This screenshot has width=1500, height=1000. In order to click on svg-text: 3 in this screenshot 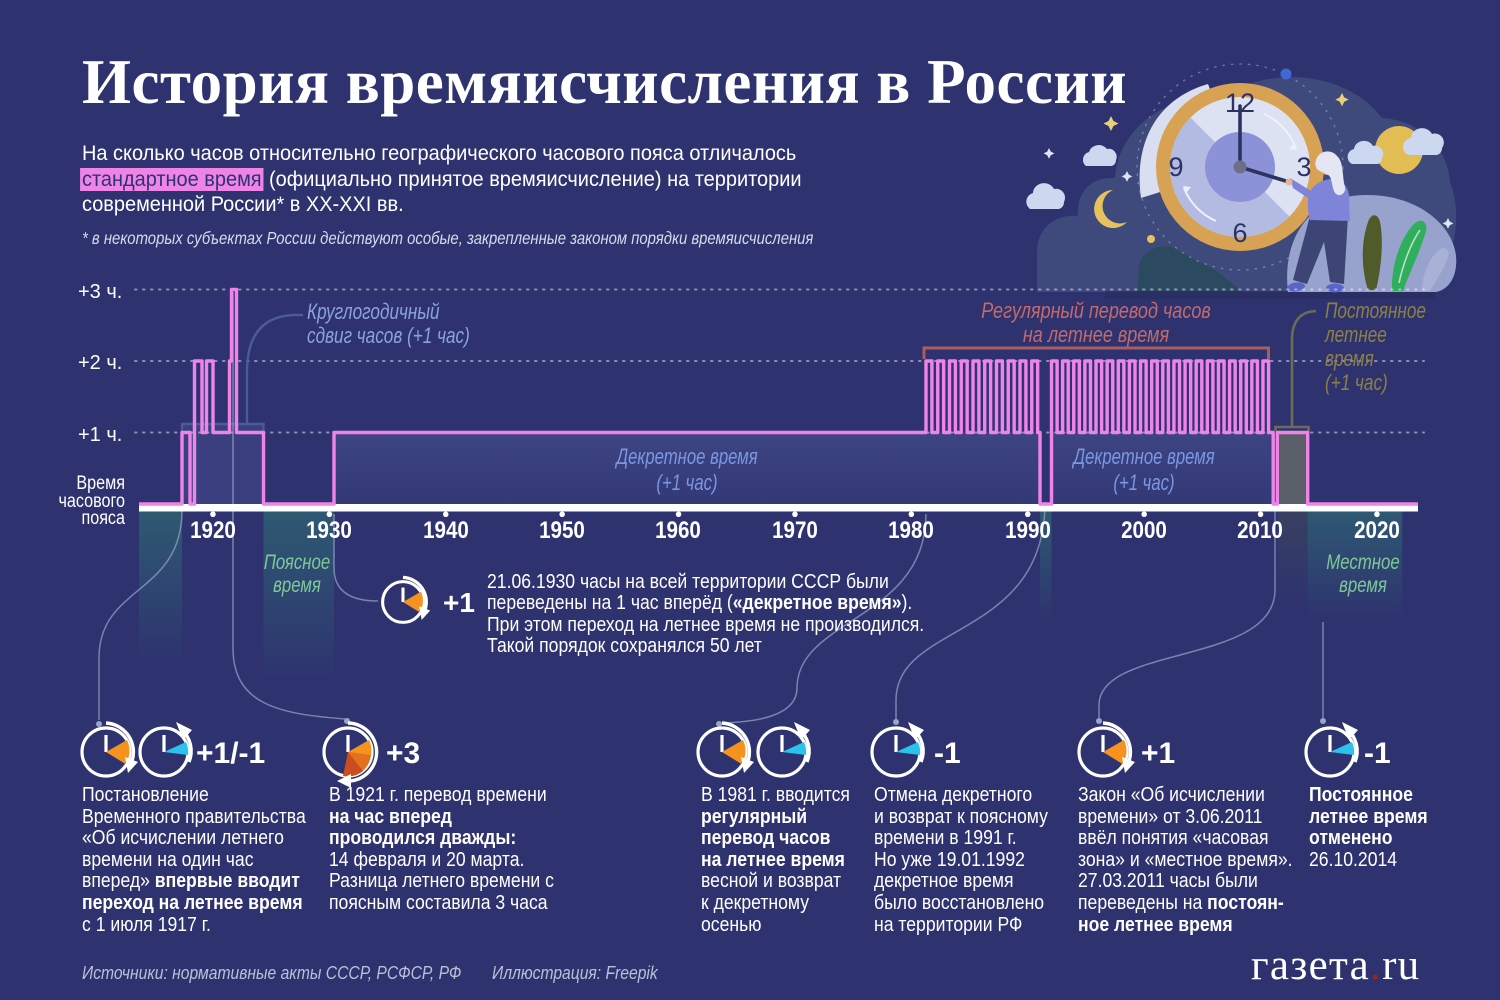, I will do `click(1303, 167)`.